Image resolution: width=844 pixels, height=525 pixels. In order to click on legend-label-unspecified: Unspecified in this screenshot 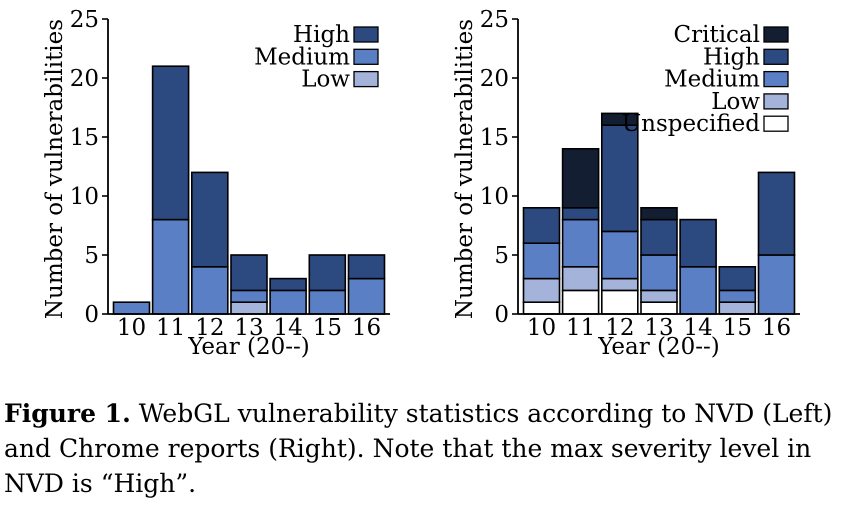, I will do `click(691, 124)`.